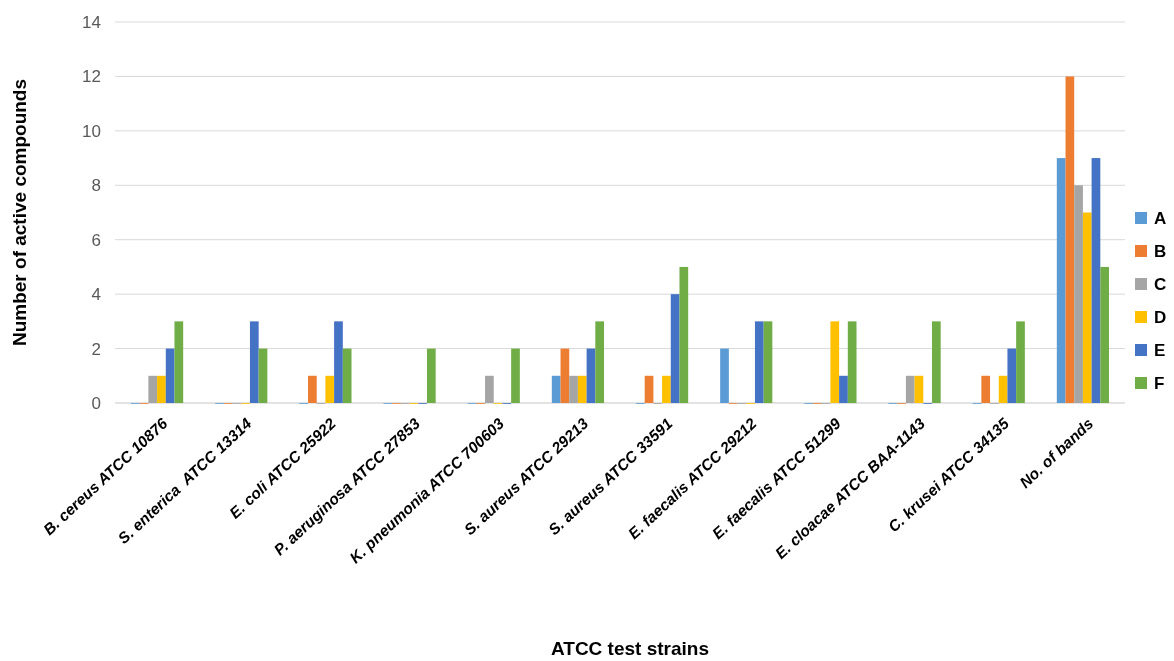 The image size is (1174, 661). What do you see at coordinates (1159, 383) in the screenshot?
I see `legend-label: F` at bounding box center [1159, 383].